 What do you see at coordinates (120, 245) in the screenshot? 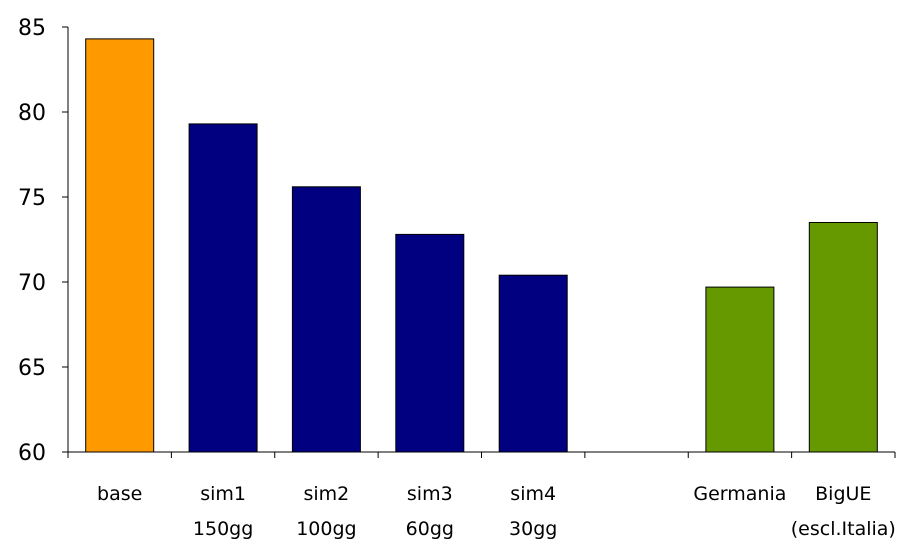
I see `bar-base` at bounding box center [120, 245].